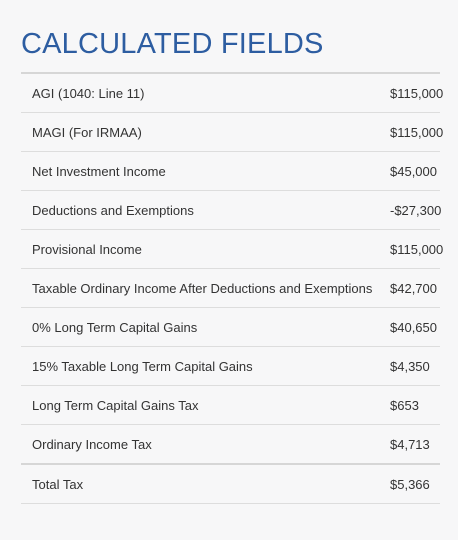  I want to click on table-row-agi: AGI (1040: Line 11) $115,000, so click(232, 93).